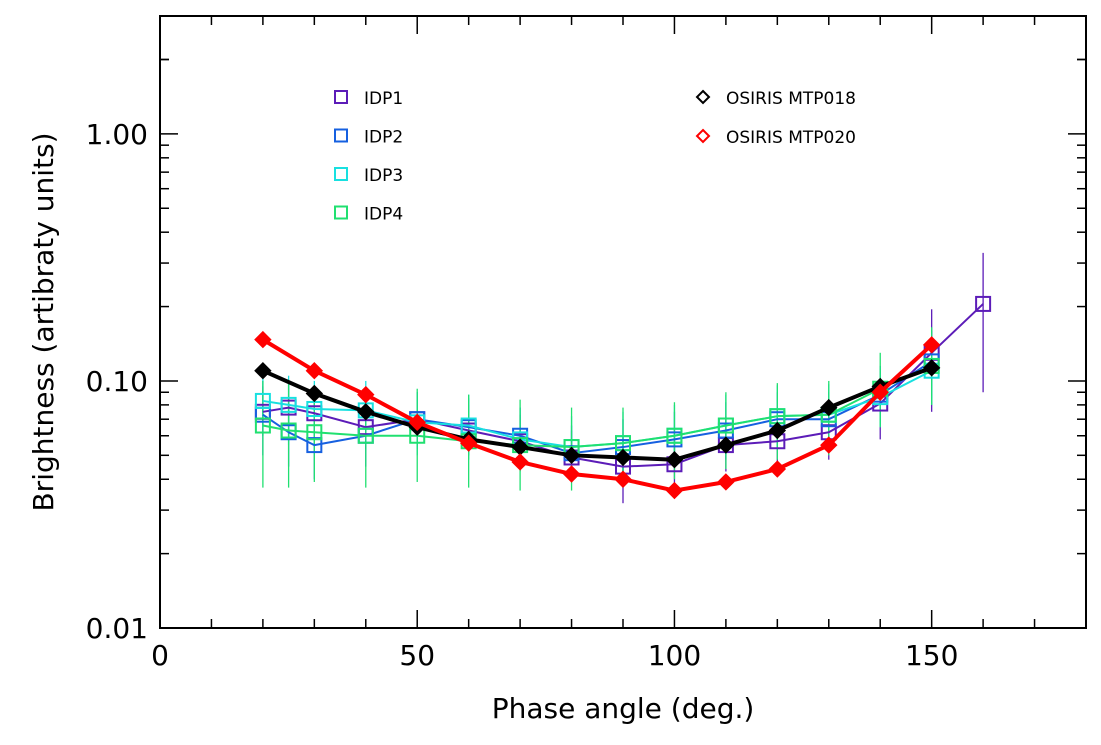 Image resolution: width=1101 pixels, height=745 pixels. Describe the element at coordinates (791, 138) in the screenshot. I see `legend-label: OSIRIS MTP020` at that location.